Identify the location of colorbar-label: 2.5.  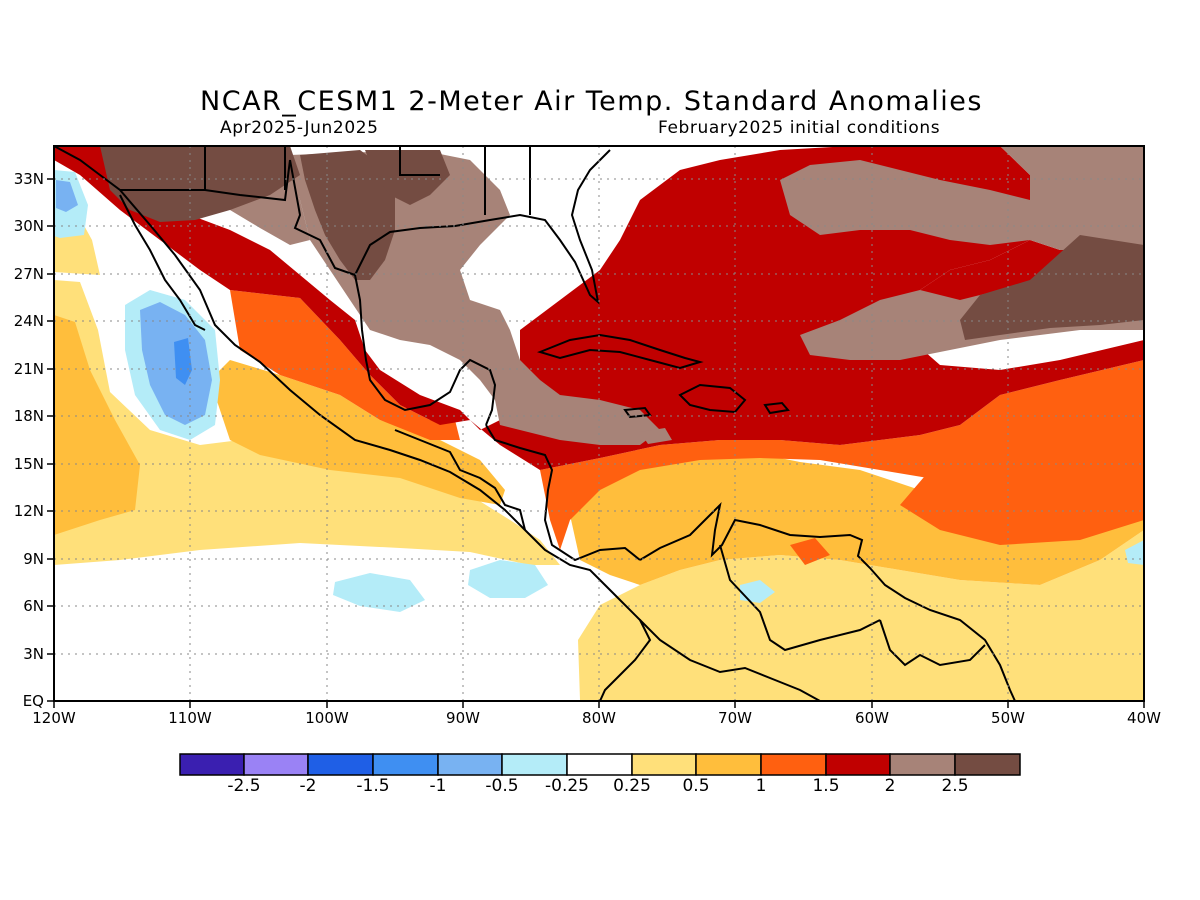
(955, 786).